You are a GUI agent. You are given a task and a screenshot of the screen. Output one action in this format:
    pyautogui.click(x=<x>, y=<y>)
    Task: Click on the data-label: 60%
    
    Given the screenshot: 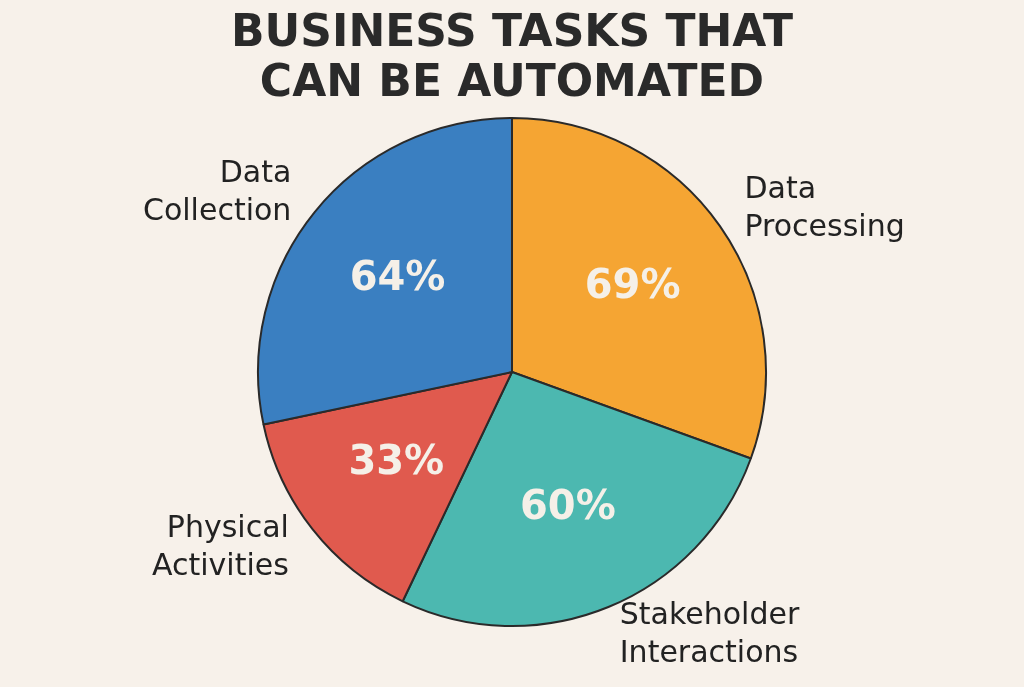 What is the action you would take?
    pyautogui.click(x=568, y=504)
    